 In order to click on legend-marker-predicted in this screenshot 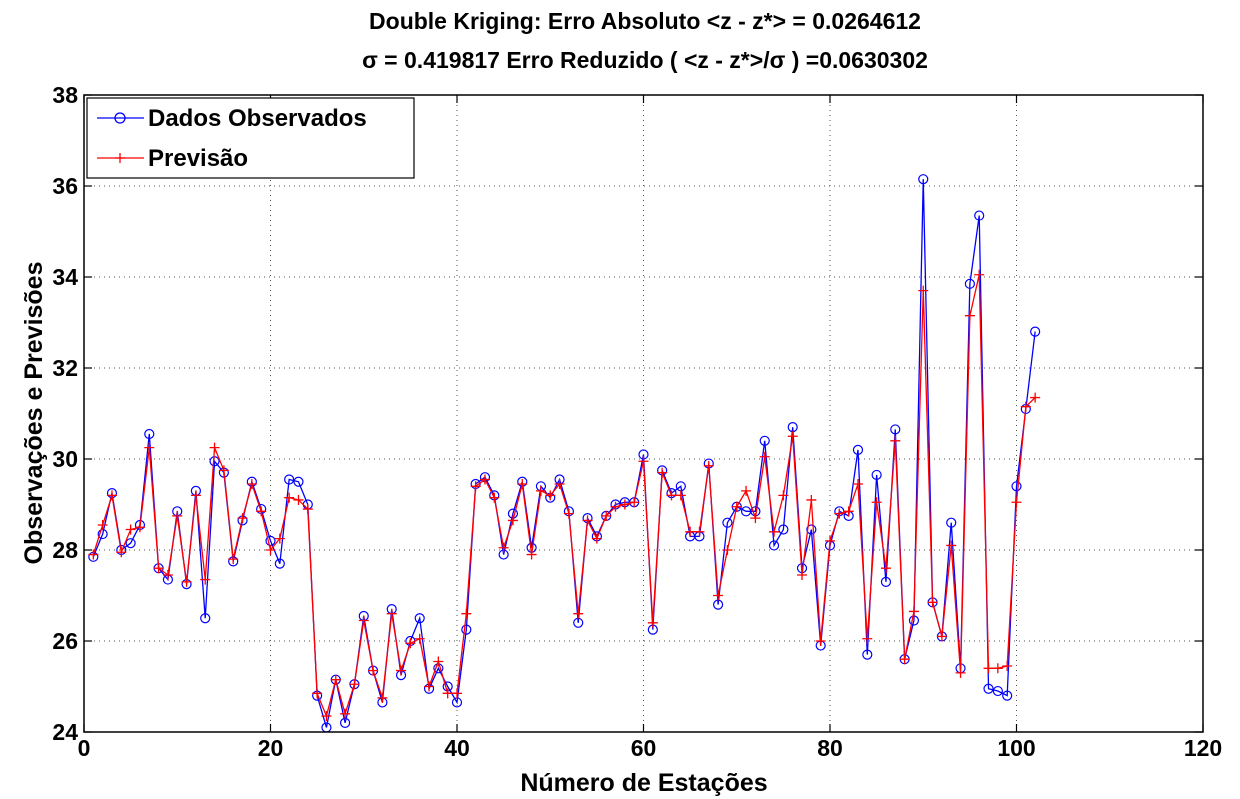, I will do `click(120, 158)`.